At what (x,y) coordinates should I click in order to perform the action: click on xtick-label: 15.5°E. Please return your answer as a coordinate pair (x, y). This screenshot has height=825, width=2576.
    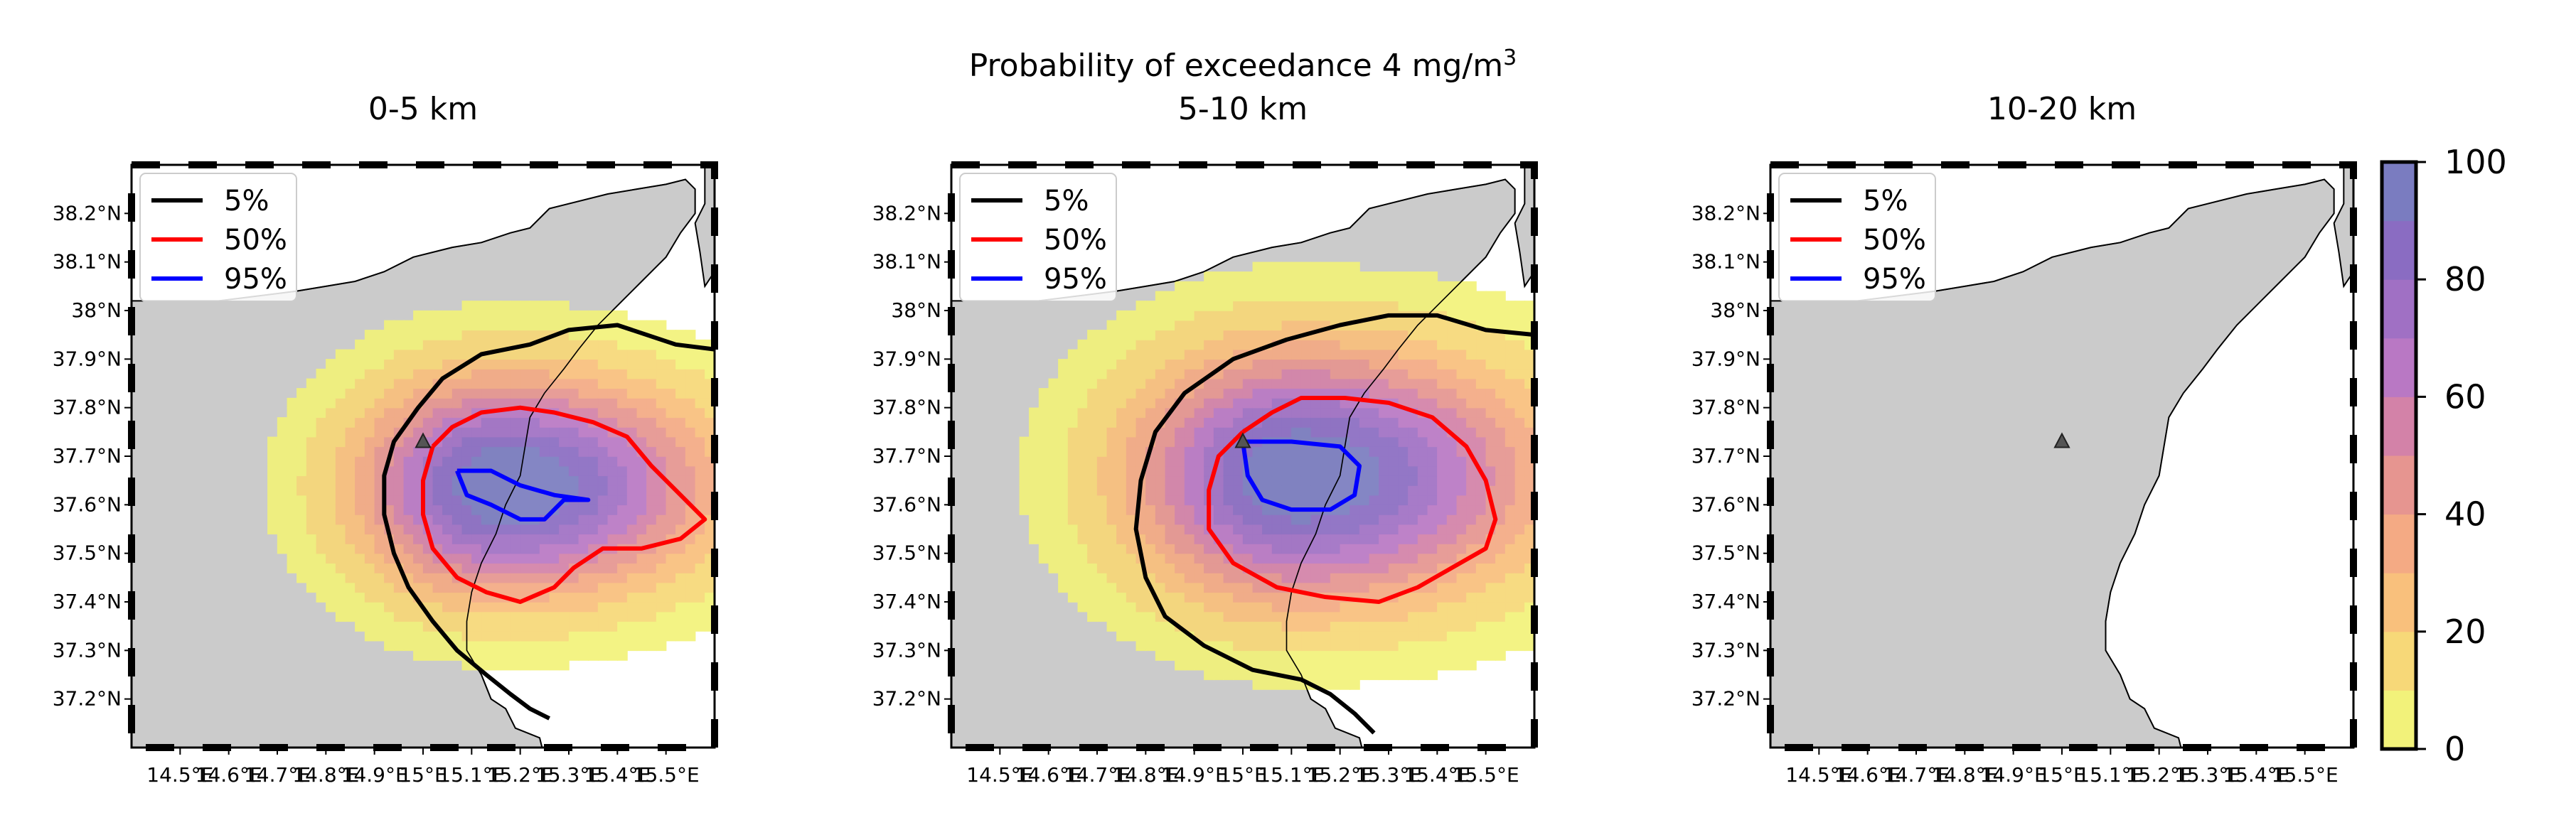
    Looking at the image, I should click on (666, 775).